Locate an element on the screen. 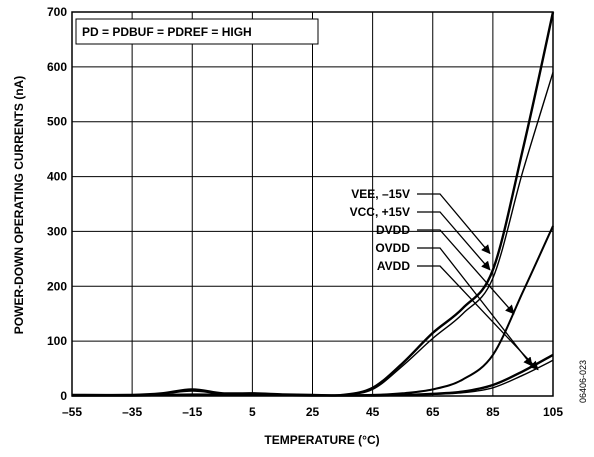  y-tick-labels: 0 100 200 300 400 500 600 700 is located at coordinates (57, 204).